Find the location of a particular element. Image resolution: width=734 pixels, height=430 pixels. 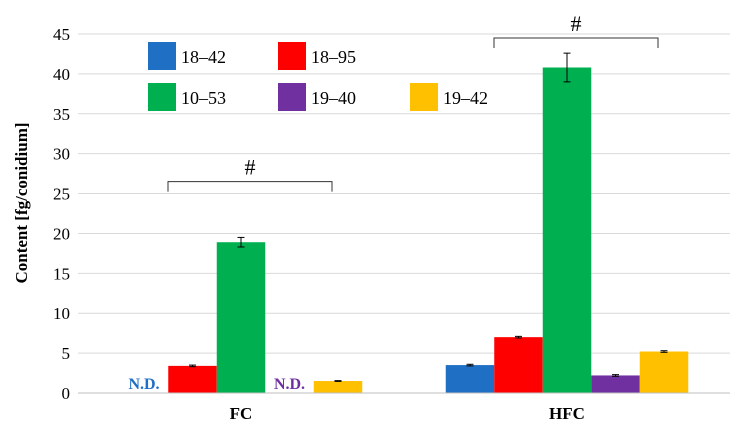

y-tick-label: 20 is located at coordinates (61, 233).